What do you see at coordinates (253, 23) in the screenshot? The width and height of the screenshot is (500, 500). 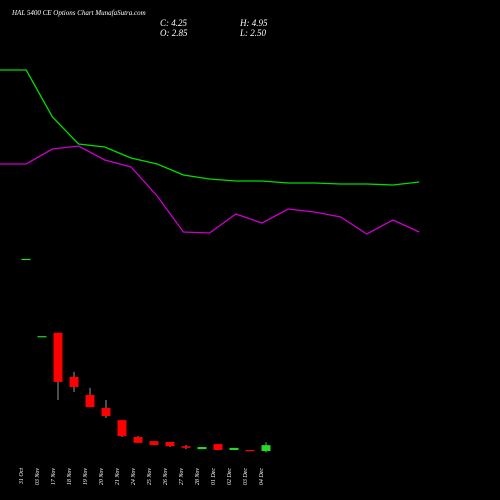 I see `ohlc-label: H: 4.95` at bounding box center [253, 23].